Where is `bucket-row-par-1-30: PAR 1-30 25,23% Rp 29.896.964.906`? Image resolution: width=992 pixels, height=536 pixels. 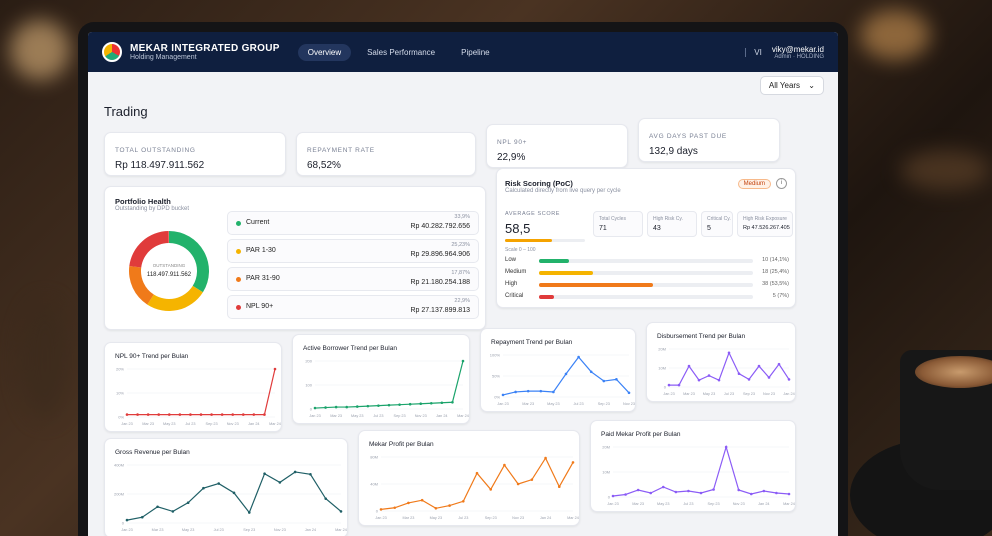 bucket-row-par-1-30: PAR 1-30 25,23% Rp 29.896.964.906 is located at coordinates (353, 251).